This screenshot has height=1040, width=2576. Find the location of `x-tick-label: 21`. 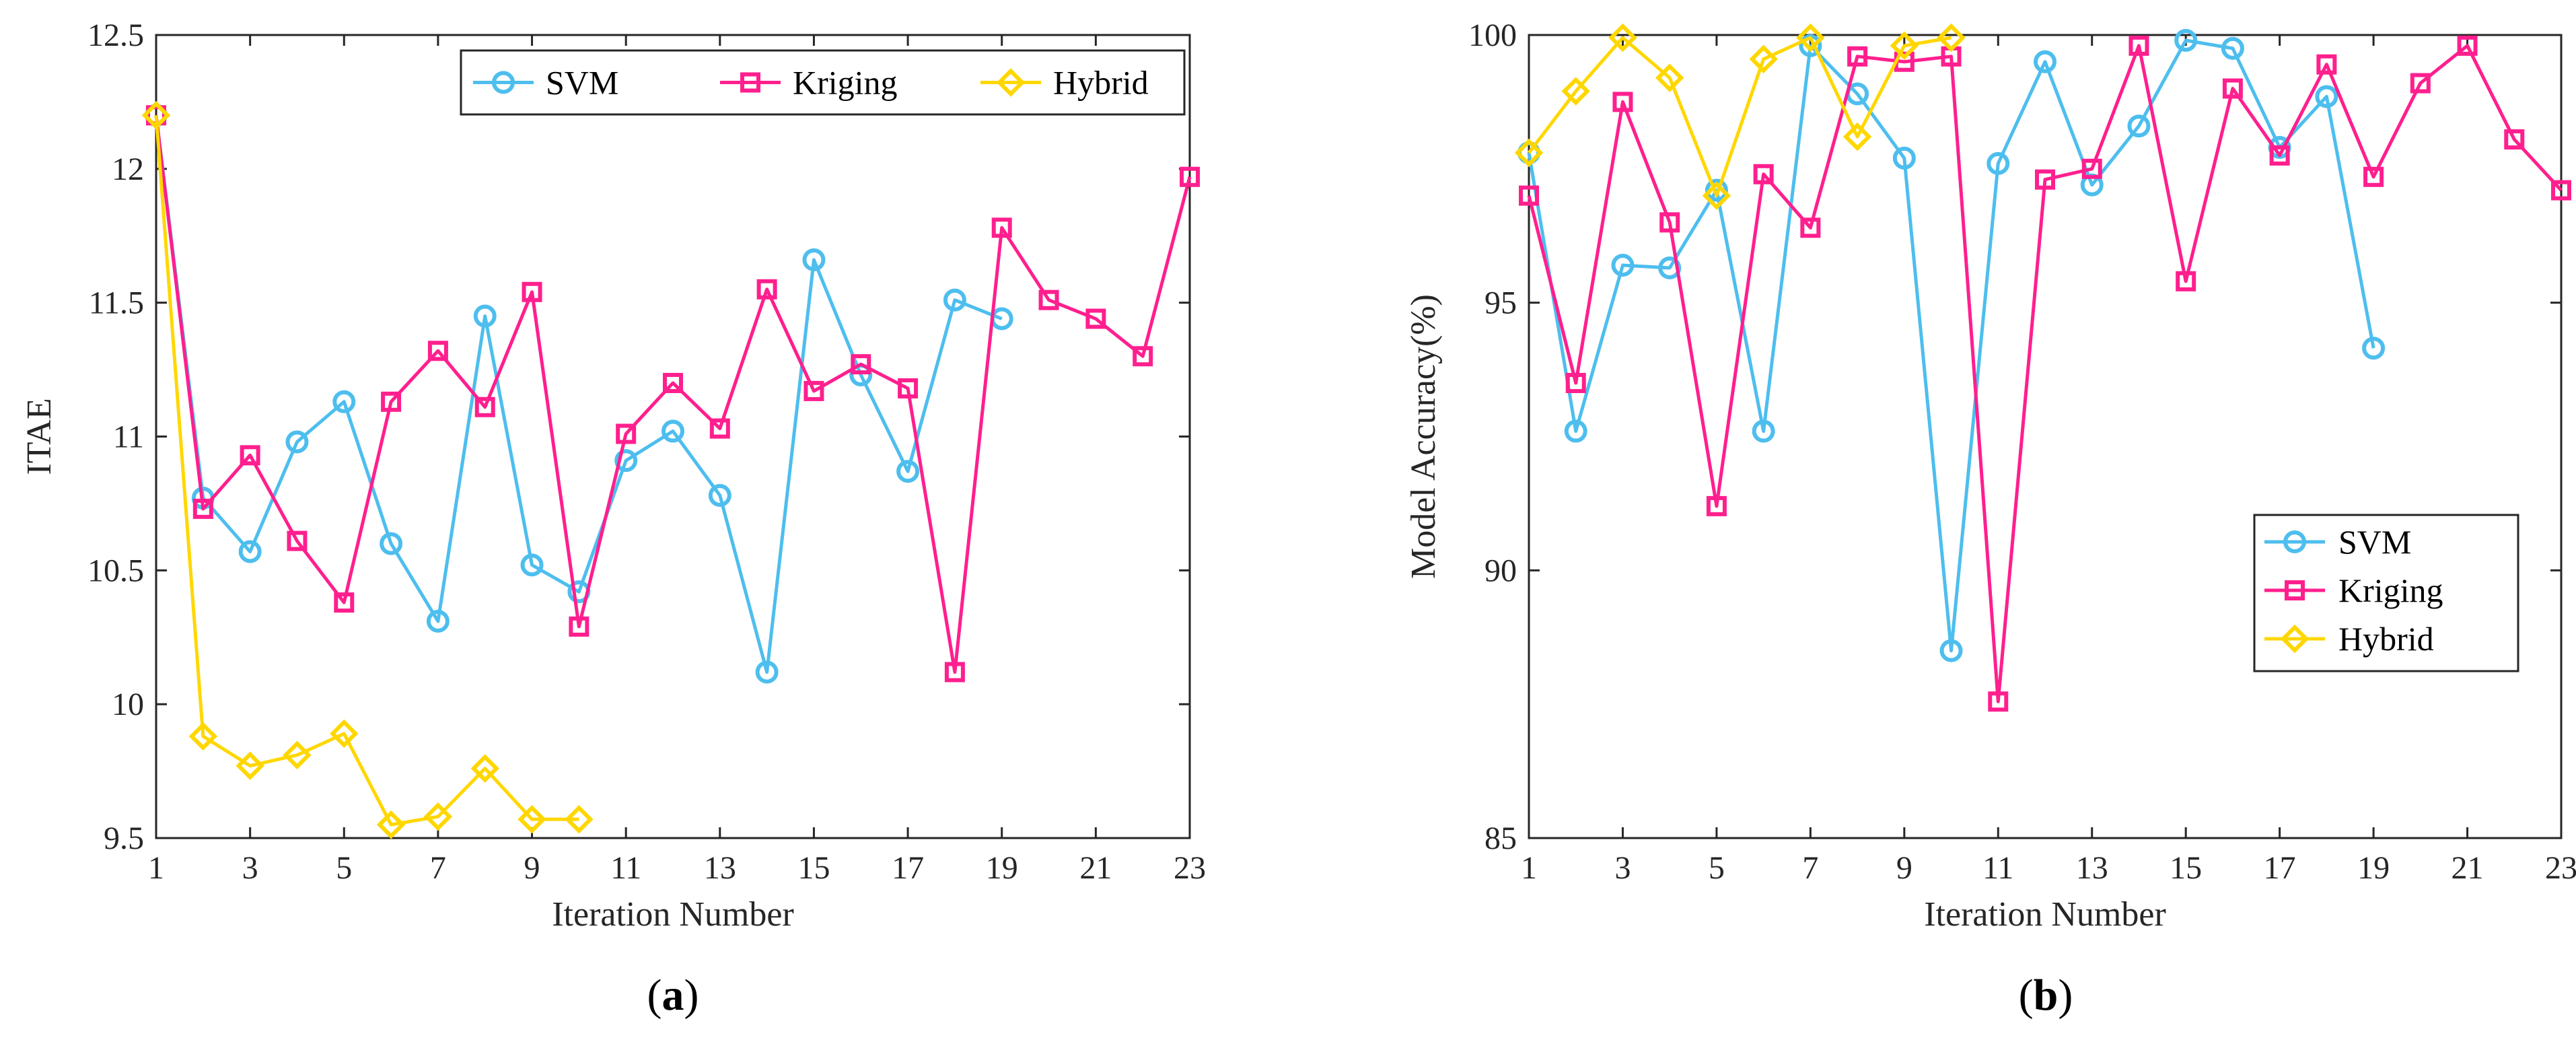

x-tick-label: 21 is located at coordinates (2468, 868).